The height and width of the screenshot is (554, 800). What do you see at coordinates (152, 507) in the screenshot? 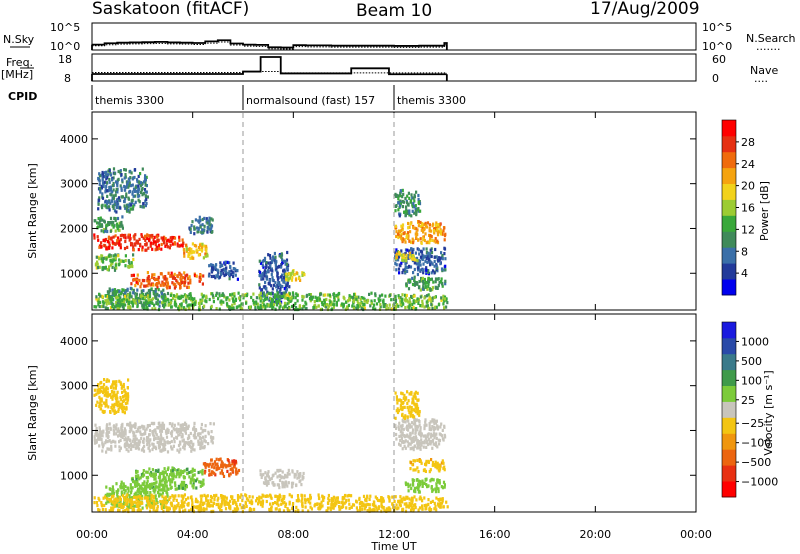
I see `velocity-cell-1929` at bounding box center [152, 507].